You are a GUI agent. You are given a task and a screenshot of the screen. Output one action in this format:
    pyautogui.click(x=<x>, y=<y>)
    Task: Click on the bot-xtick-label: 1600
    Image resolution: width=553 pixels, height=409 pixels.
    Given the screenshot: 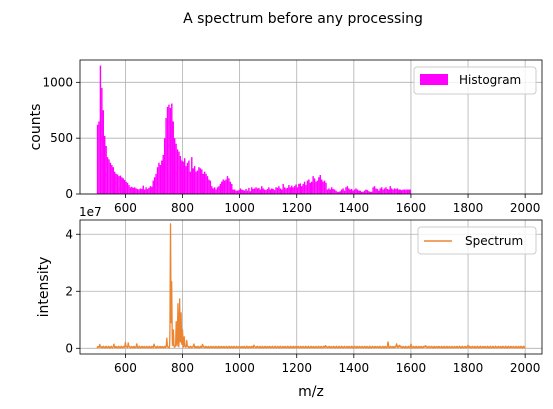 What is the action you would take?
    pyautogui.click(x=411, y=368)
    